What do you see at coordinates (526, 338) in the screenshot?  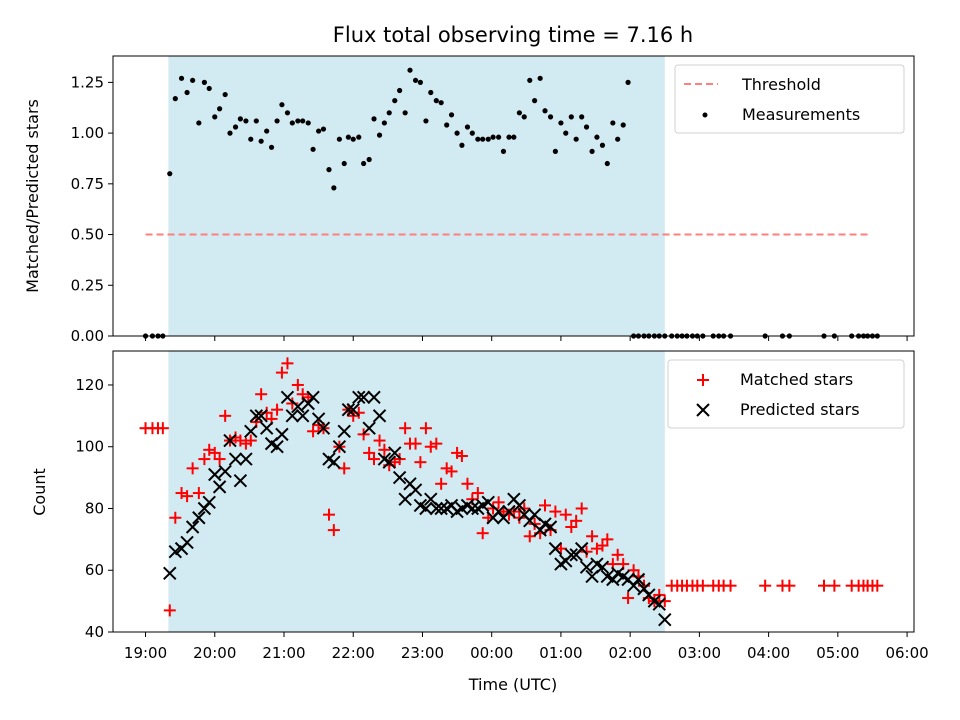 I see `top-x-ticks` at bounding box center [526, 338].